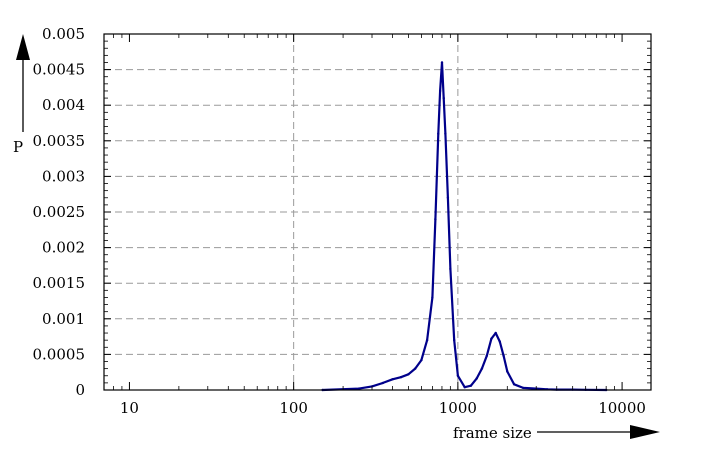  I want to click on x-axis-label: frame size, so click(492, 433).